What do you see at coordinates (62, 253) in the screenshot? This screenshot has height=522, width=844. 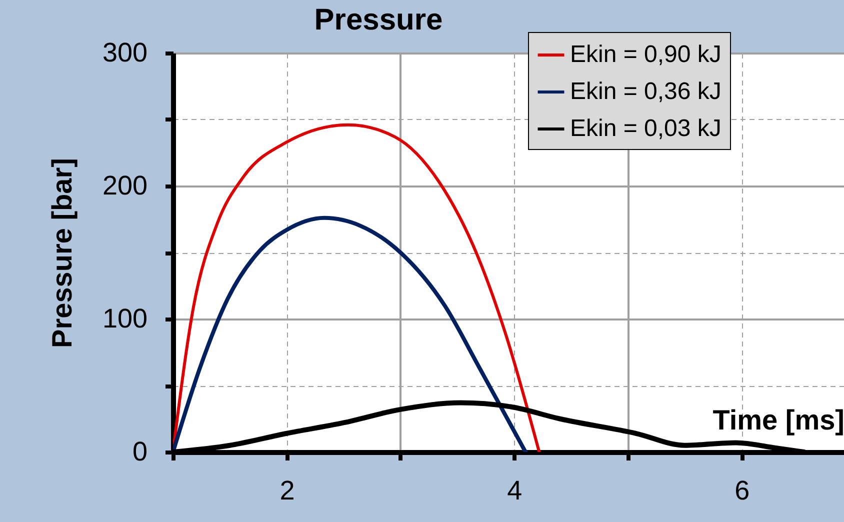 I see `y-axis-title: Pressure [bar]` at bounding box center [62, 253].